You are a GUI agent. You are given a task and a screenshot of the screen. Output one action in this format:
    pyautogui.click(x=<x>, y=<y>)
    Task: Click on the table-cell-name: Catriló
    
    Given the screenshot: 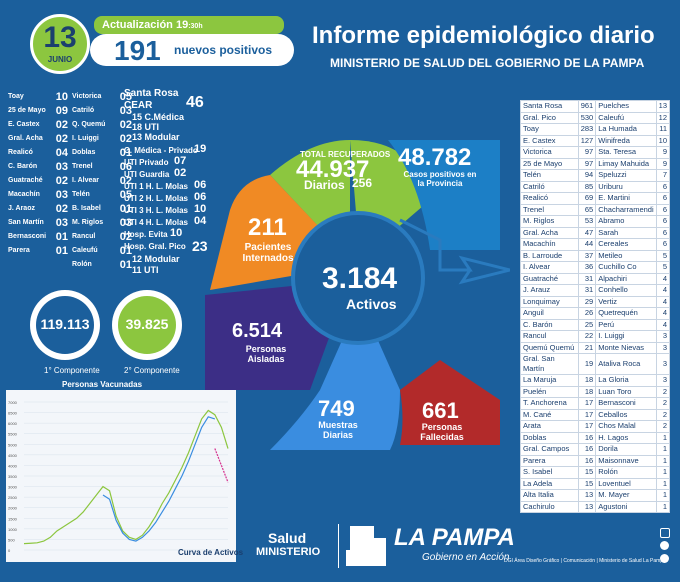 What is the action you would take?
    pyautogui.click(x=549, y=186)
    